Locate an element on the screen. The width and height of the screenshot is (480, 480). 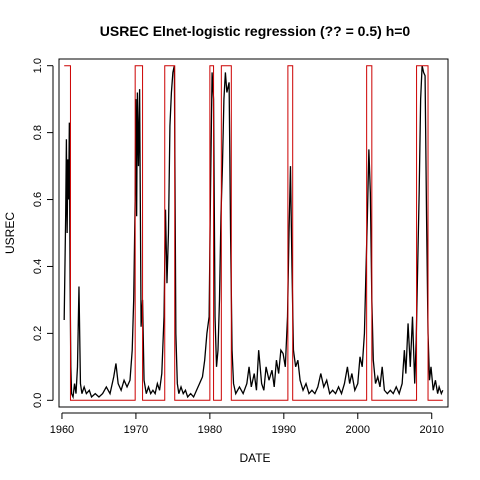
x-tick-label: 1990 is located at coordinates (284, 430).